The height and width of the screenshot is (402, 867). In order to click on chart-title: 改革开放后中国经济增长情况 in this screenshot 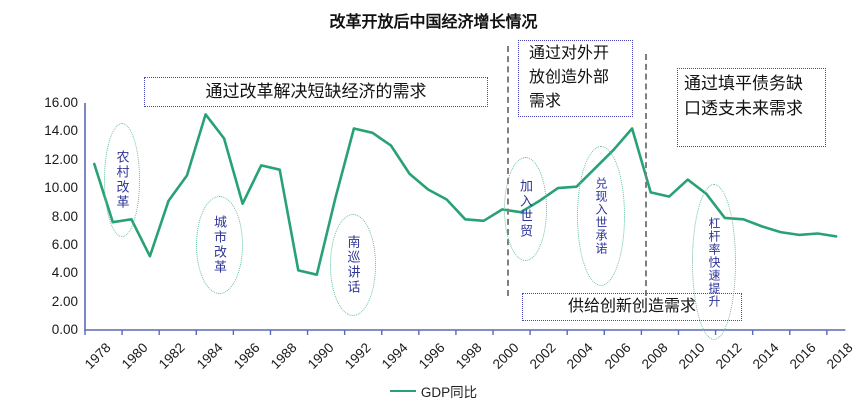, I will do `click(433, 22)`.